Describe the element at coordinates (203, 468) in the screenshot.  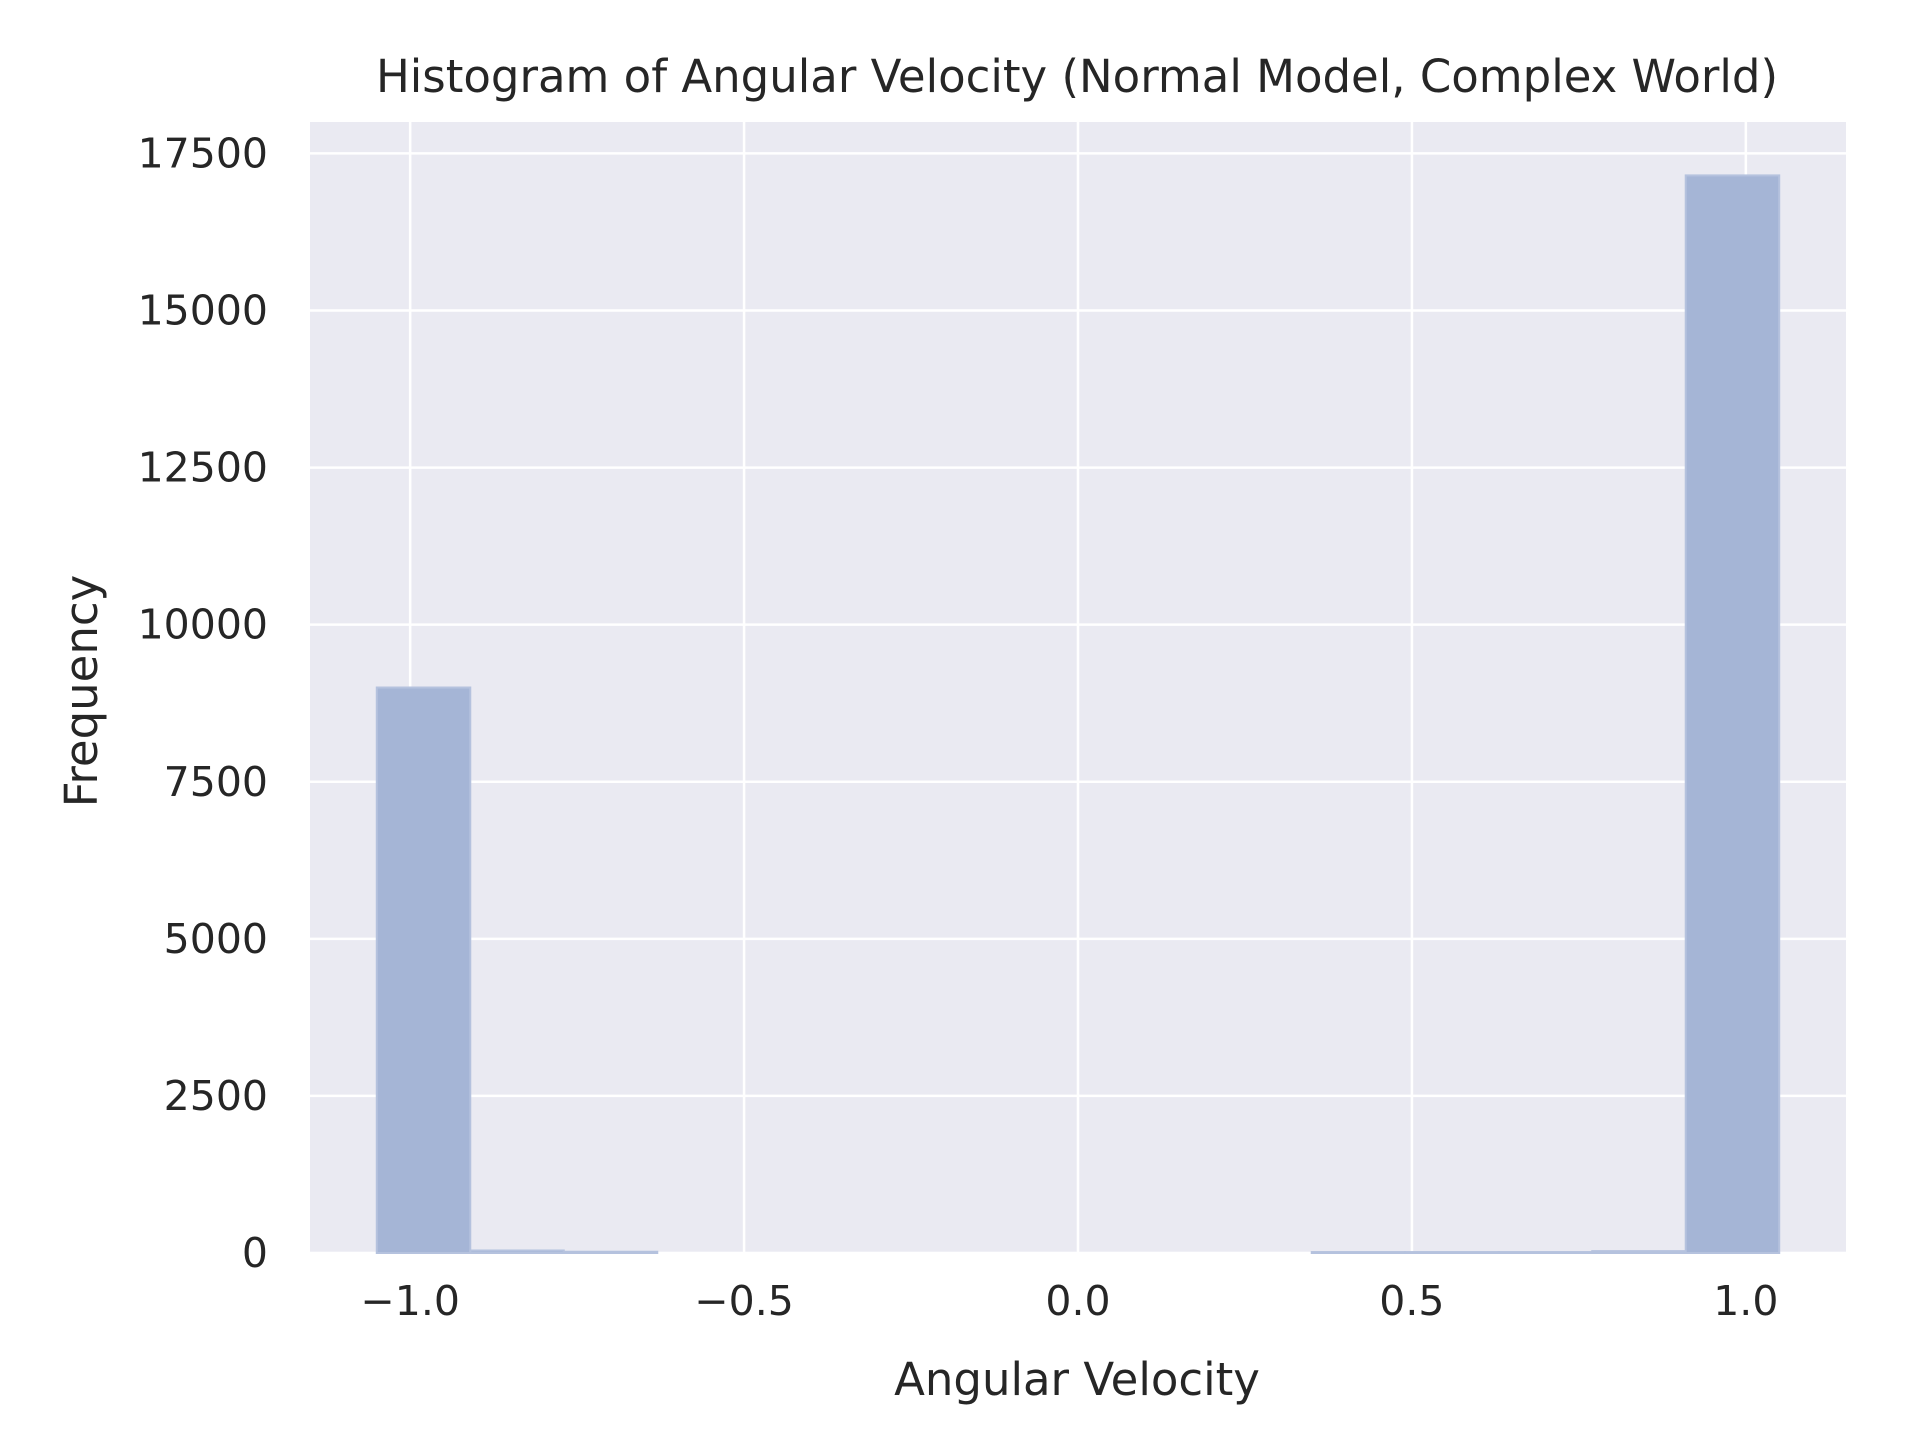
I see `y-tick-label: 12500` at that location.